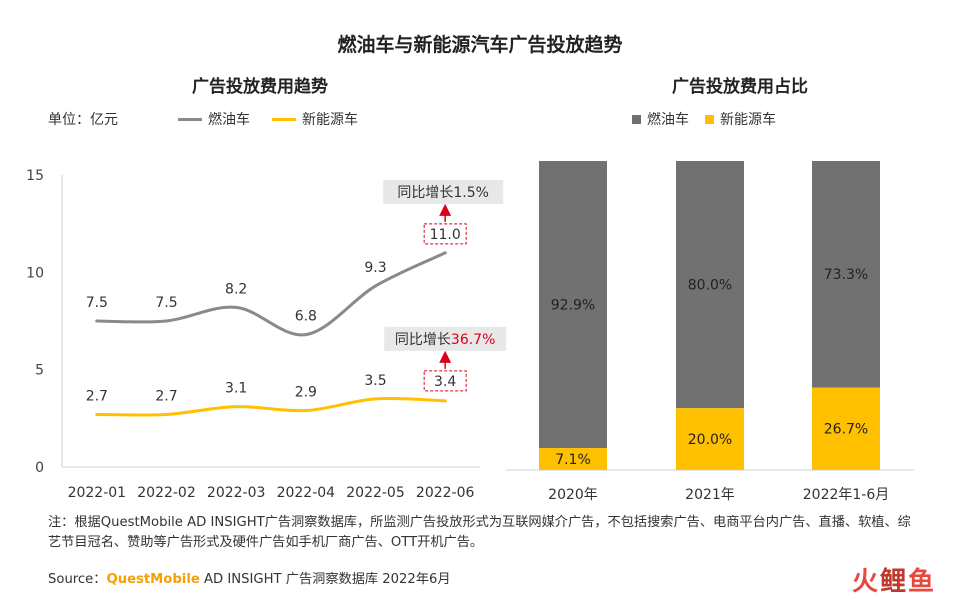  I want to click on growth-annotation-value-ev: 36.7%, so click(473, 340).